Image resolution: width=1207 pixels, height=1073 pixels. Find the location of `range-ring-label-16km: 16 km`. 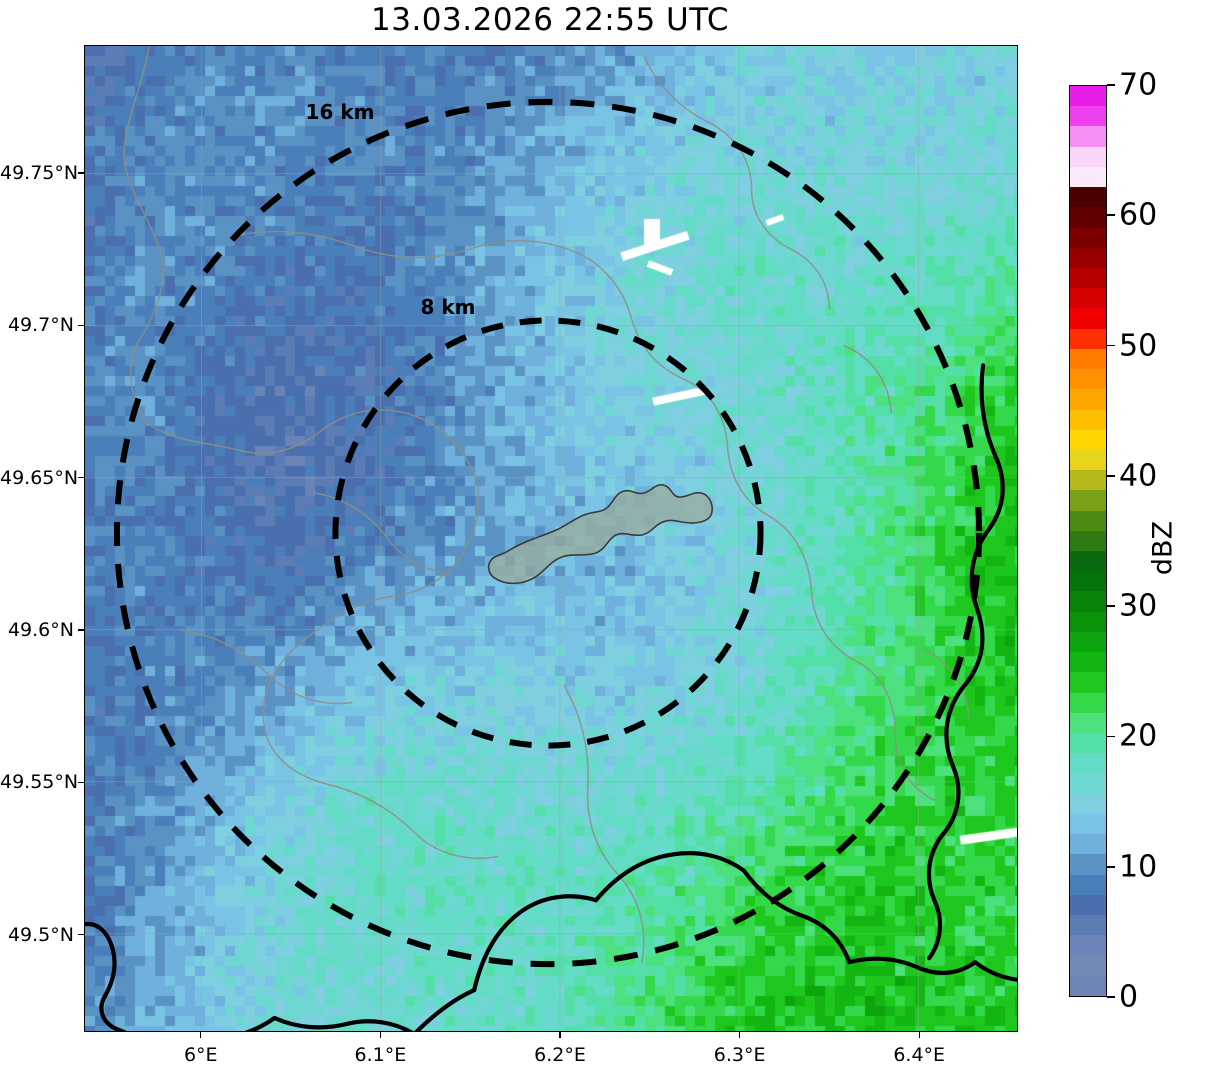

range-ring-label-16km: 16 km is located at coordinates (340, 112).